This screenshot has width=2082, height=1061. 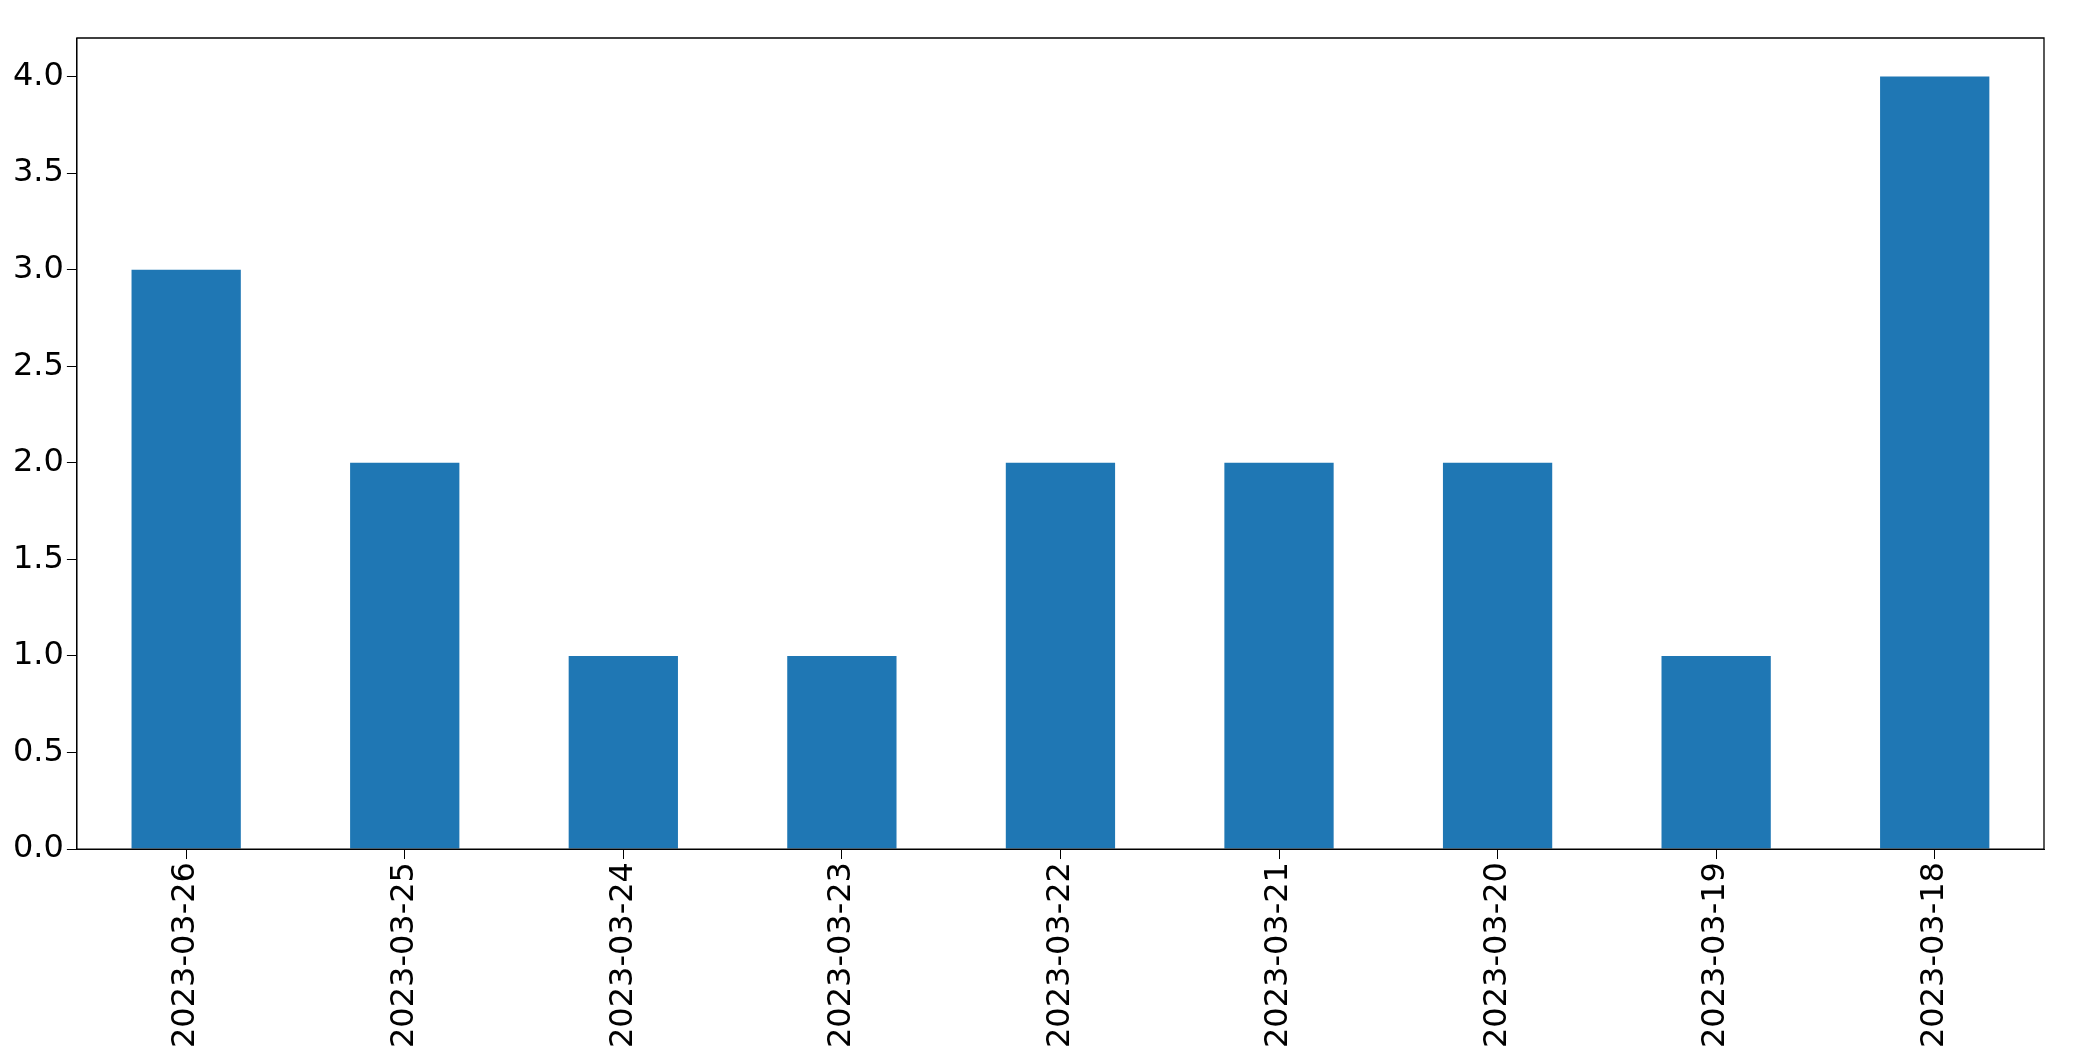 What do you see at coordinates (38, 460) in the screenshot?
I see `y-tick-label: 2.0` at bounding box center [38, 460].